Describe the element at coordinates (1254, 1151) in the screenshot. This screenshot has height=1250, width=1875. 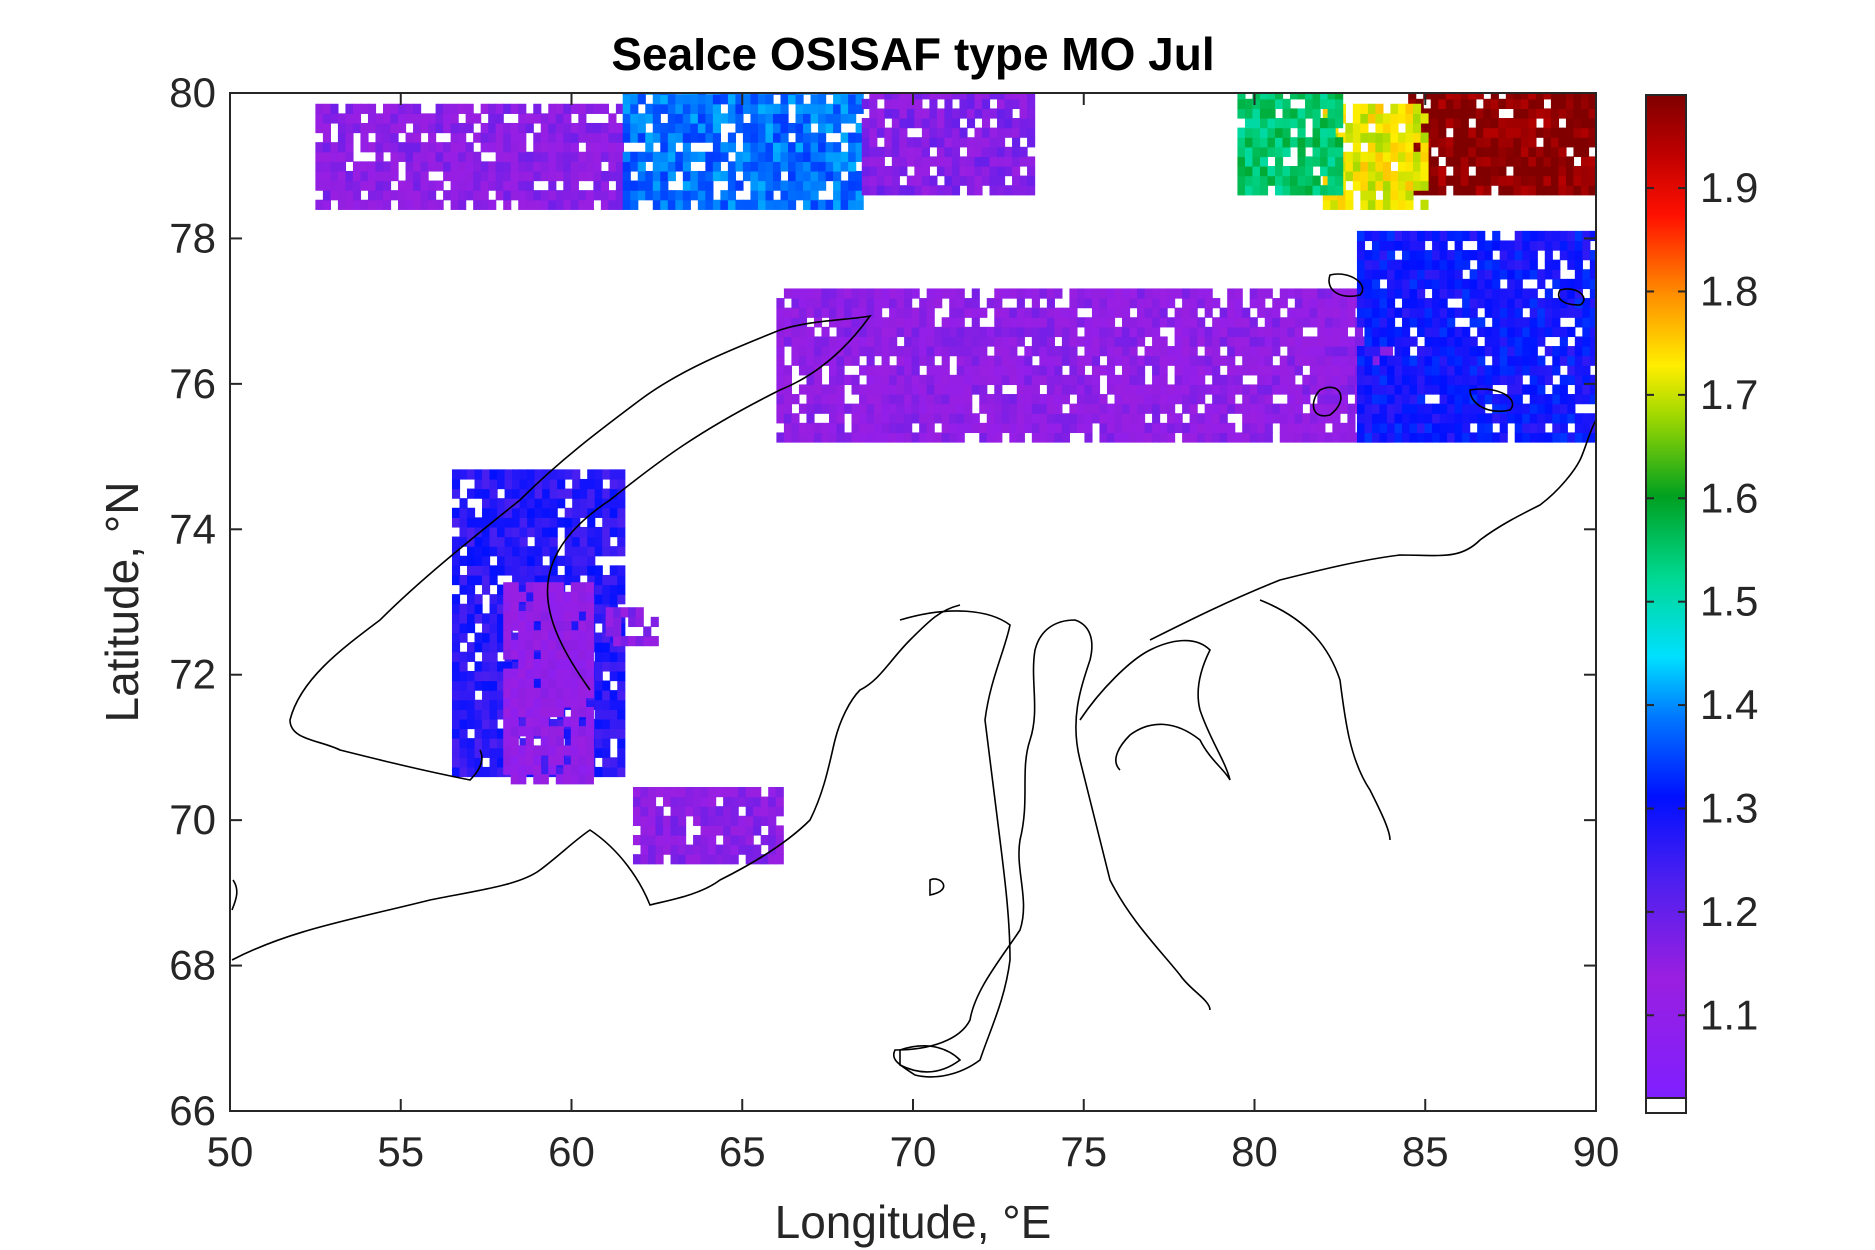
I see `x-tick-label: 80` at that location.